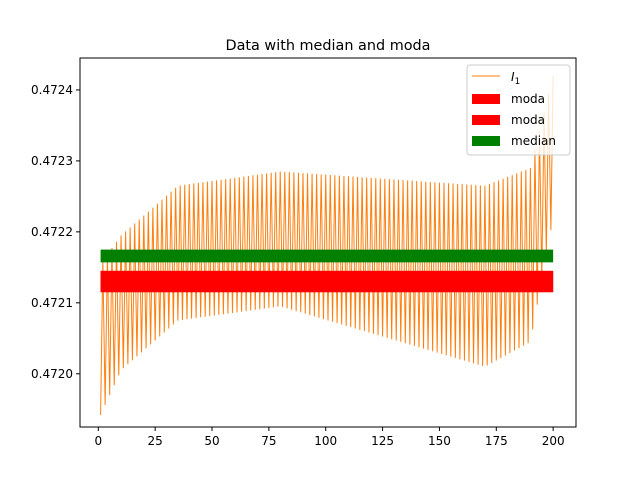 The width and height of the screenshot is (640, 480). Describe the element at coordinates (155, 441) in the screenshot. I see `x-tick-label: 25` at that location.